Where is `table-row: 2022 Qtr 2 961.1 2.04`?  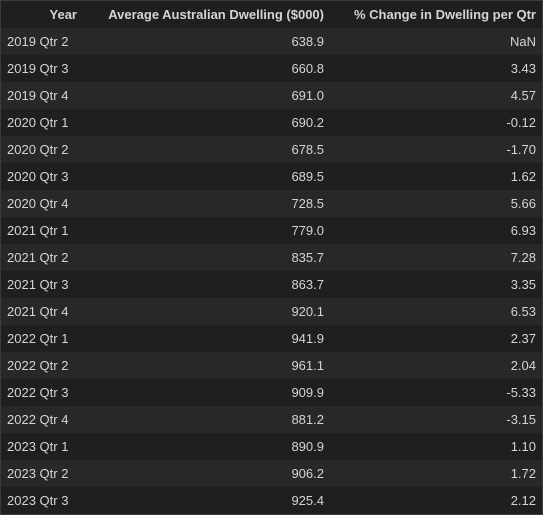 table-row: 2022 Qtr 2 961.1 2.04 is located at coordinates (271, 365).